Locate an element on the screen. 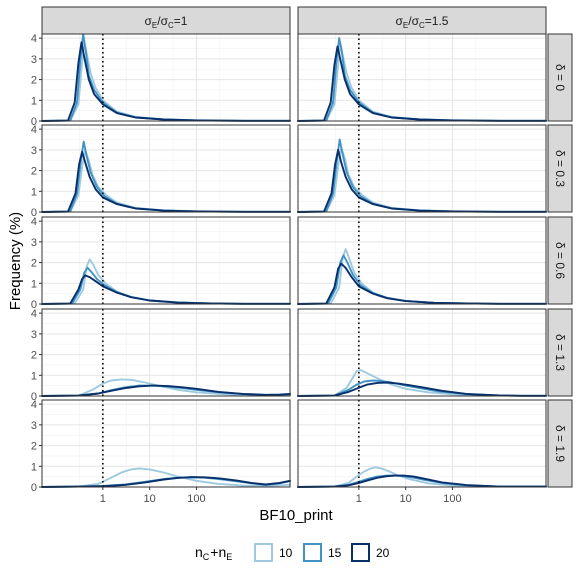  row-strip-3: δ = 1.3 is located at coordinates (560, 352).